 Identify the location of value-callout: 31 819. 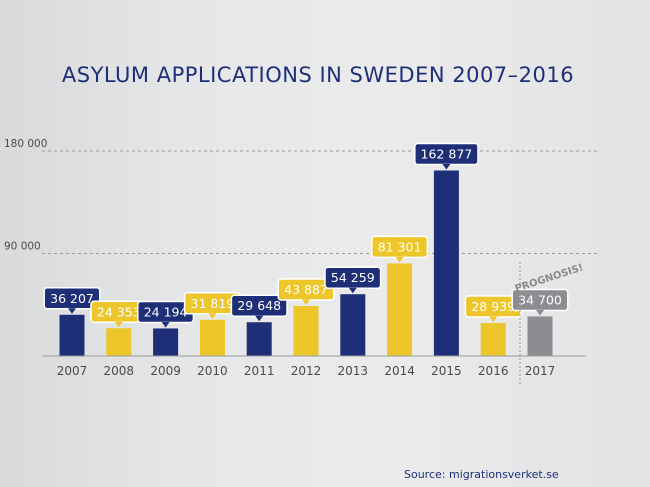
(212, 305).